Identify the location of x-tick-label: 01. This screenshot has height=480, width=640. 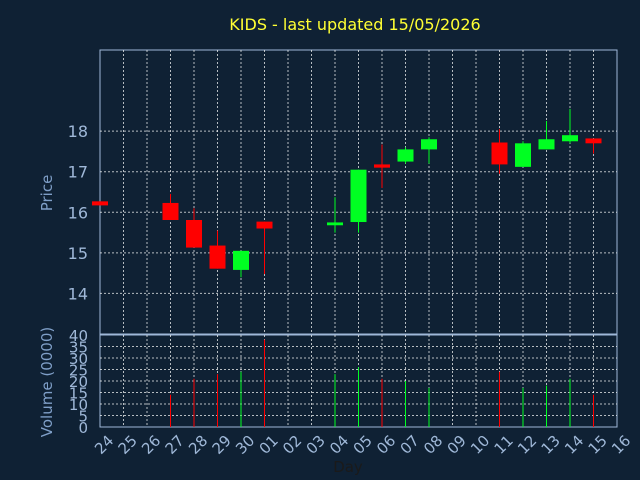
(269, 445).